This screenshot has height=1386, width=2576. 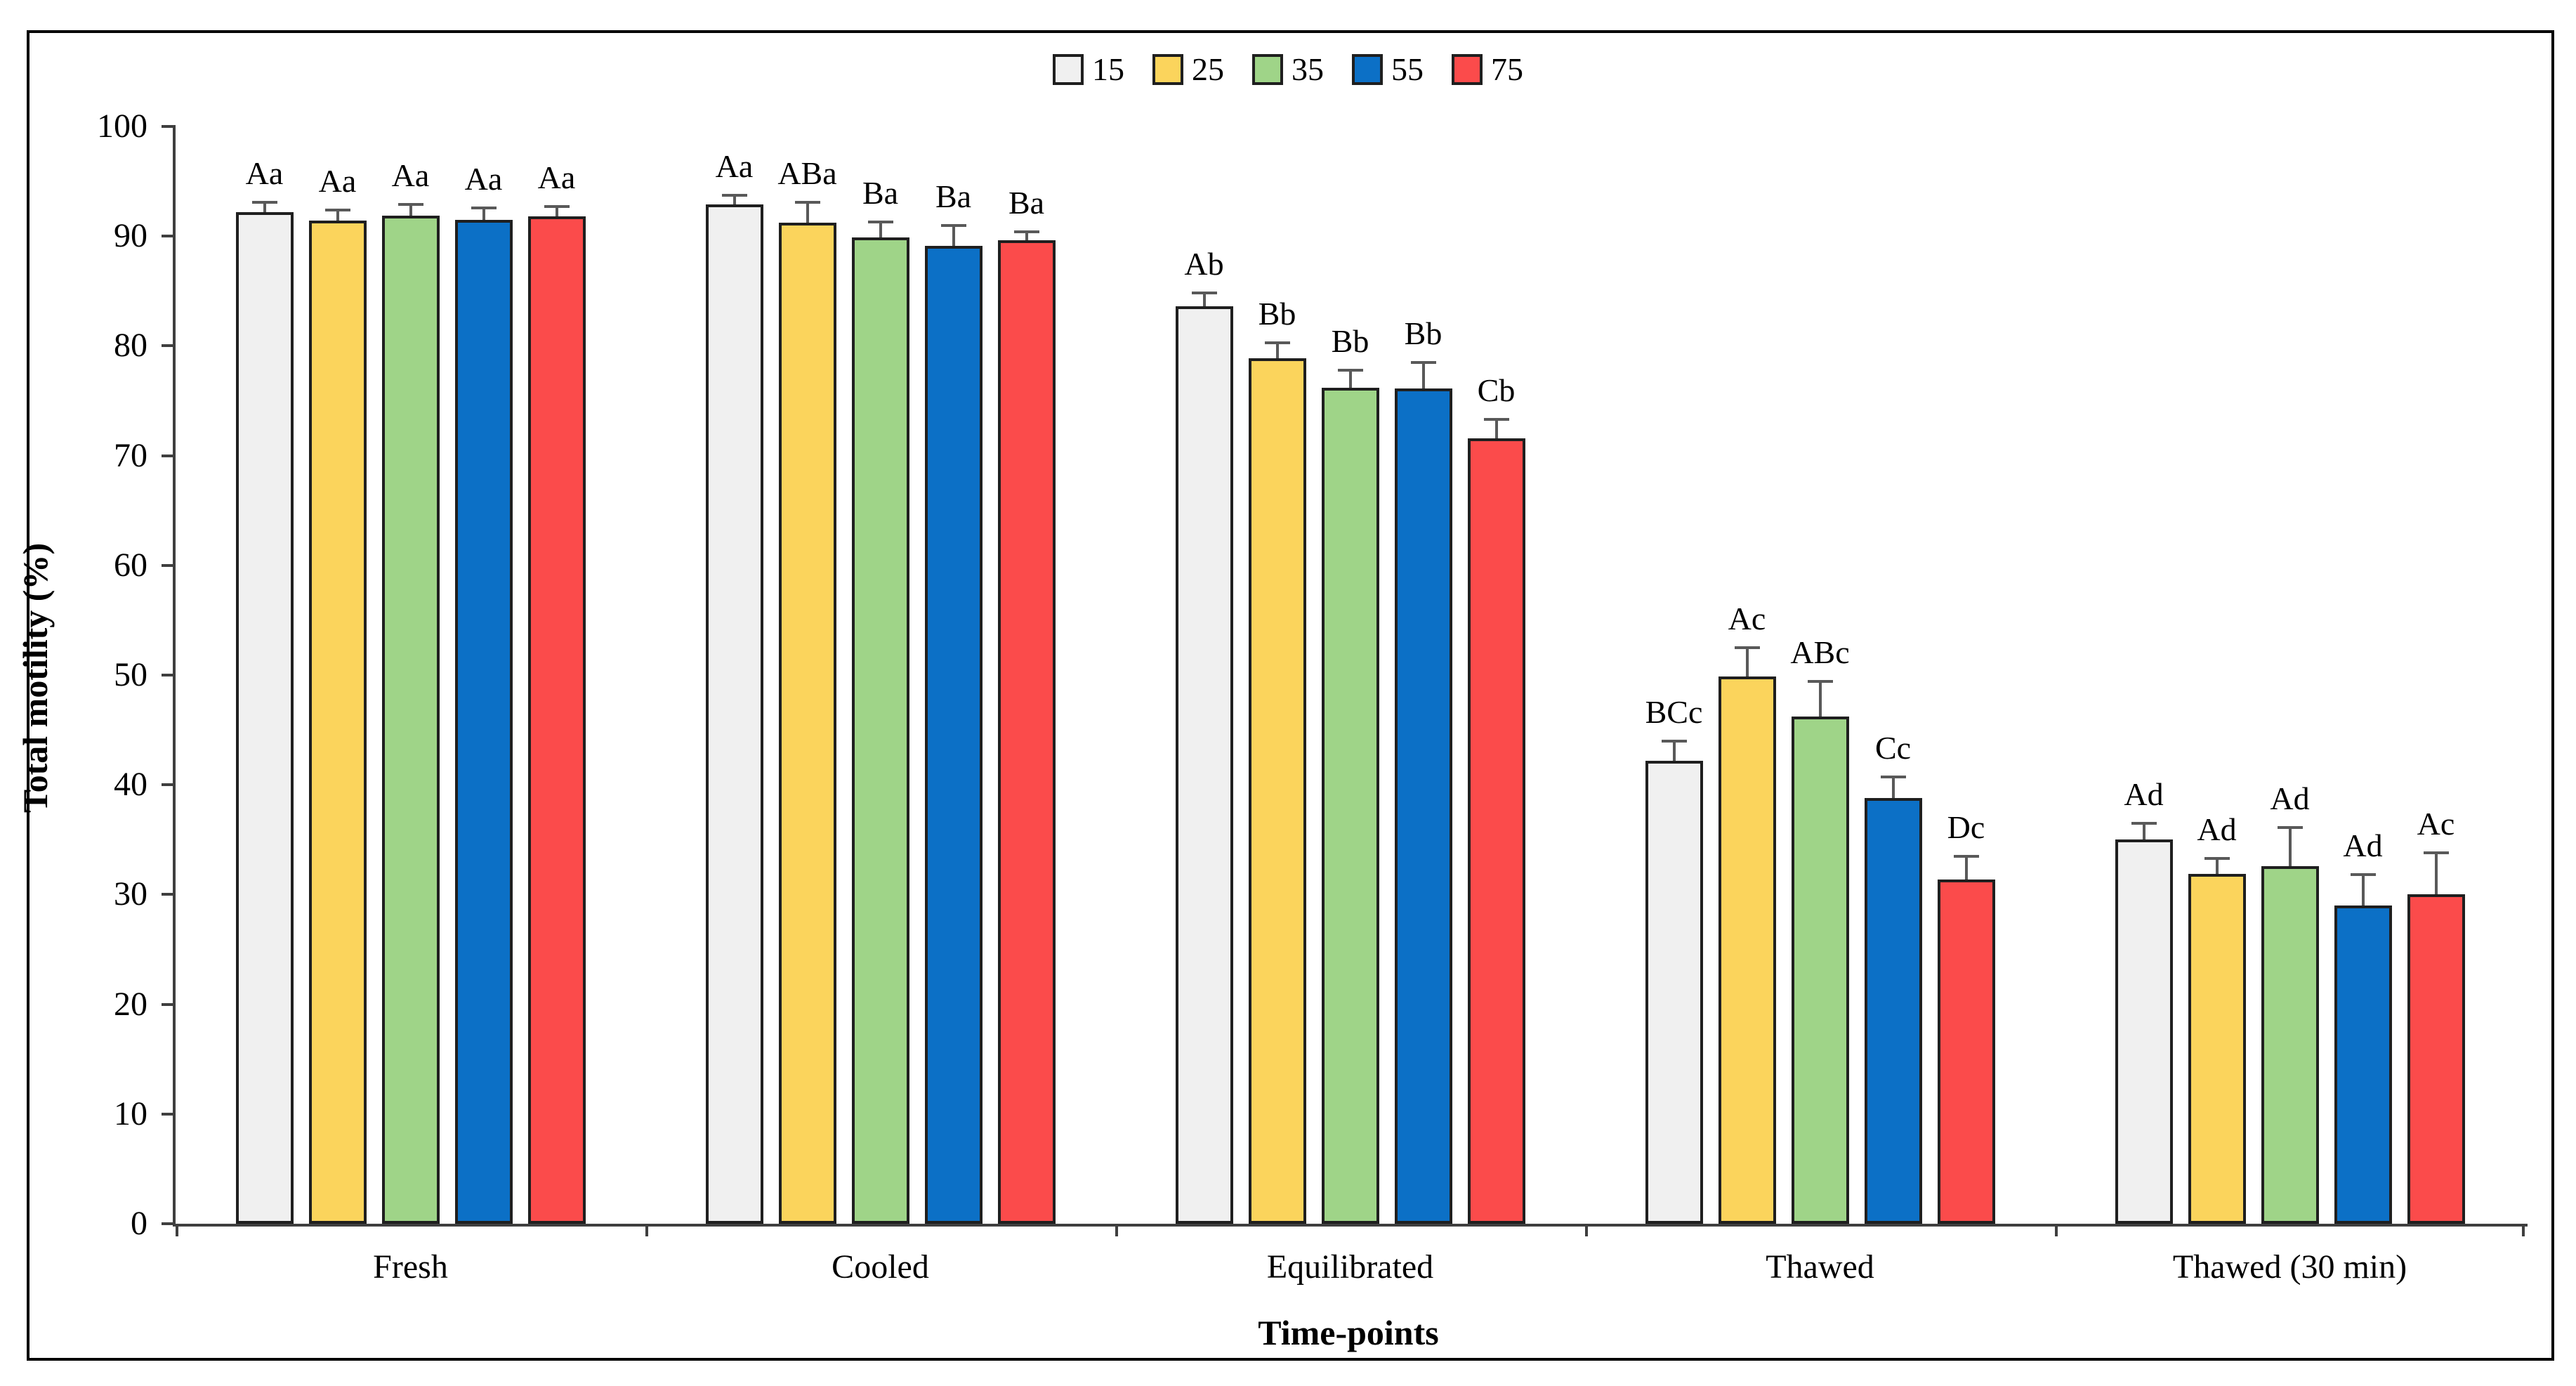 What do you see at coordinates (1507, 69) in the screenshot?
I see `legend-label: 75` at bounding box center [1507, 69].